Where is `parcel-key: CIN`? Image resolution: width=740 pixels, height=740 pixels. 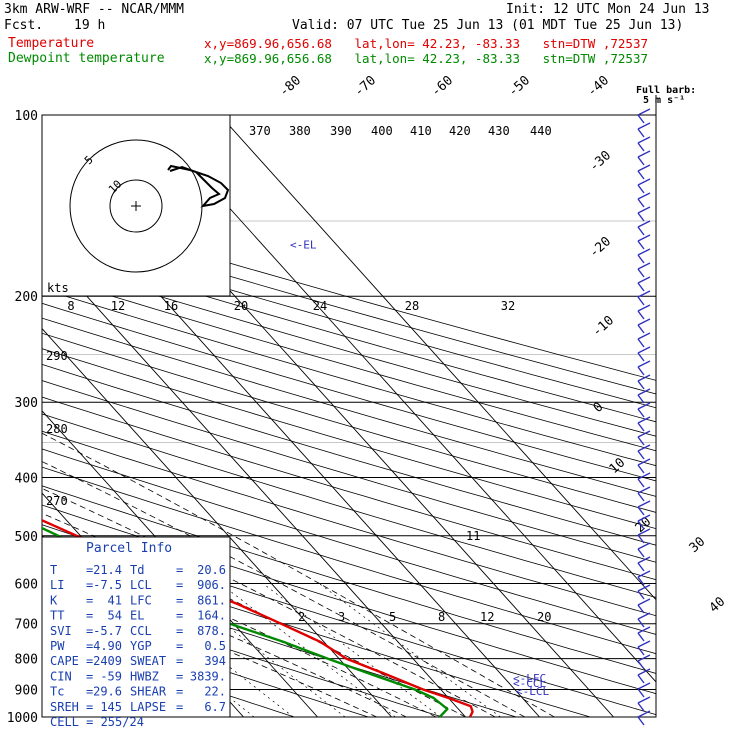 parcel-key: CIN is located at coordinates (61, 676).